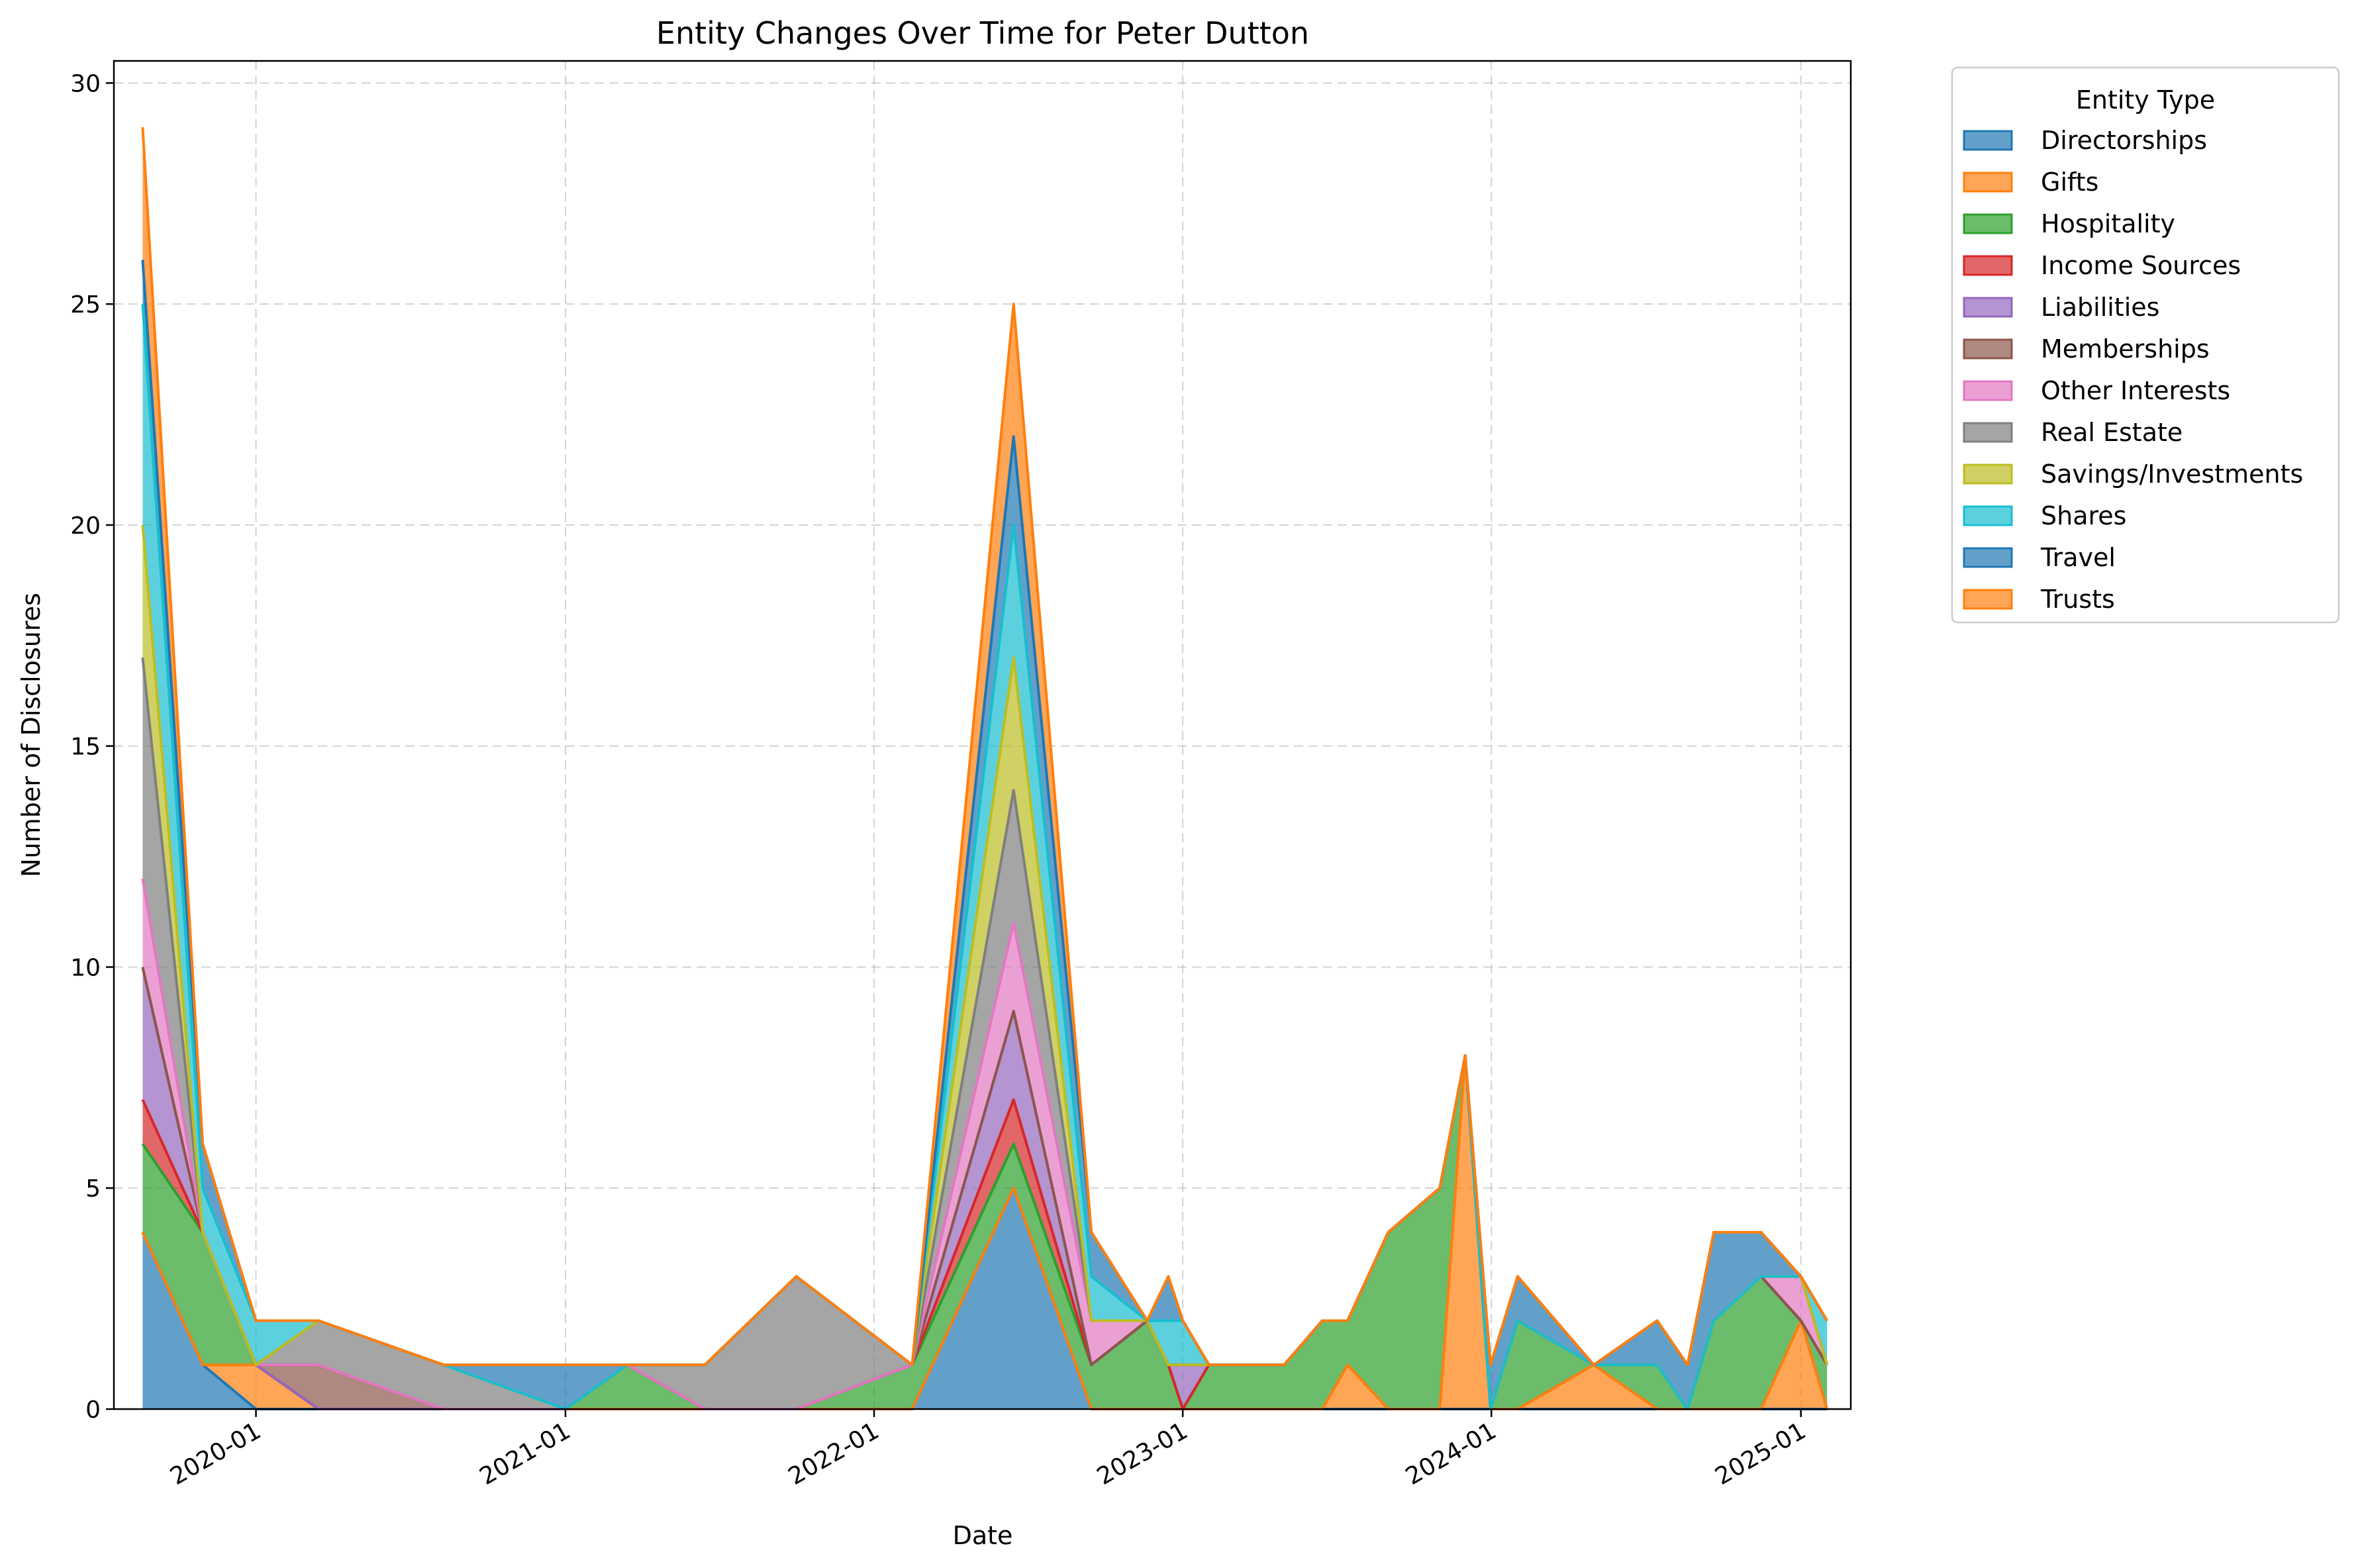 The image size is (2358, 1568). Describe the element at coordinates (2112, 432) in the screenshot. I see `legend-label-real-estate: Real Estate` at that location.